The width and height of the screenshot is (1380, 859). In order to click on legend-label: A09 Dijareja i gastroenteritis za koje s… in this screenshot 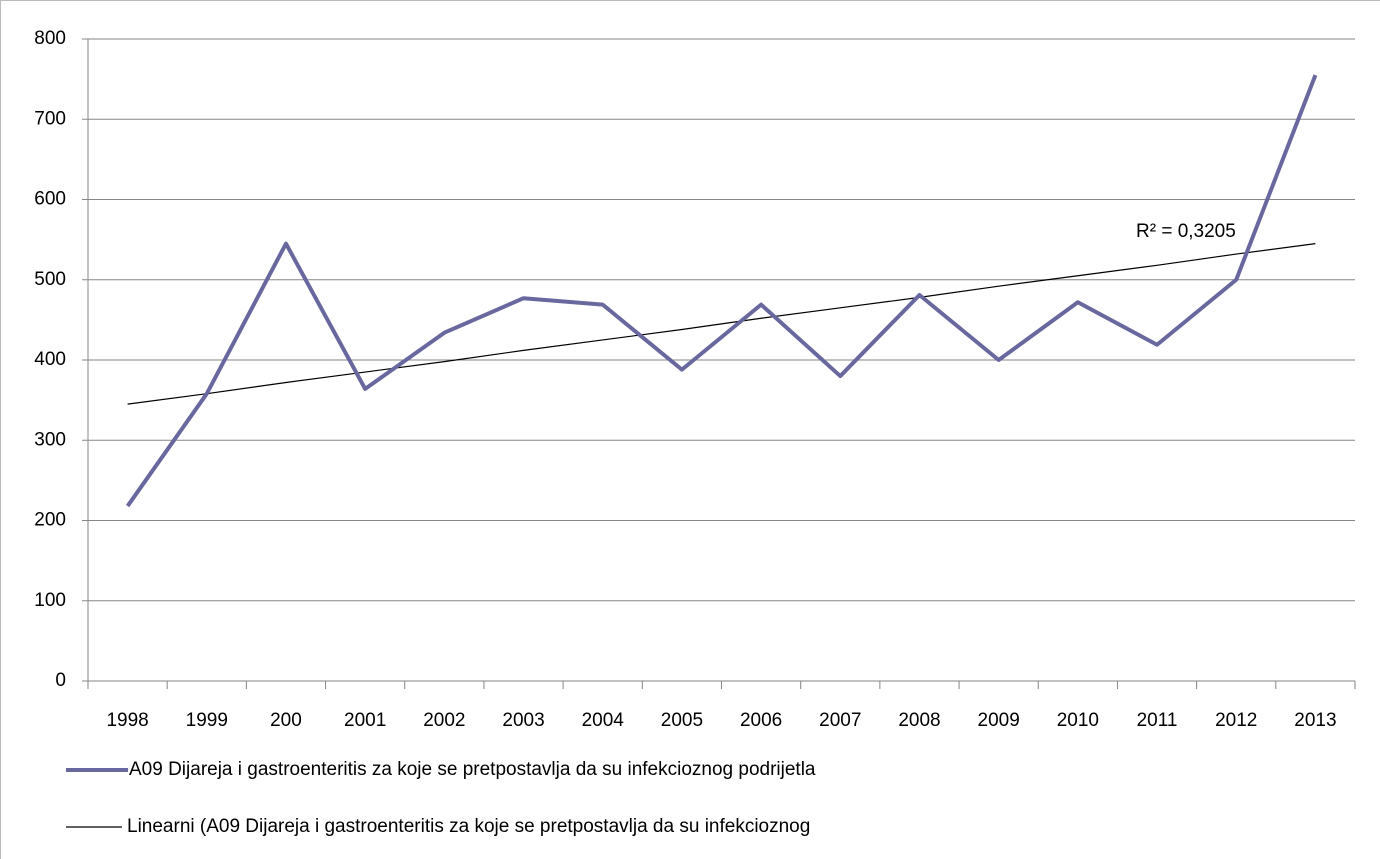, I will do `click(472, 769)`.